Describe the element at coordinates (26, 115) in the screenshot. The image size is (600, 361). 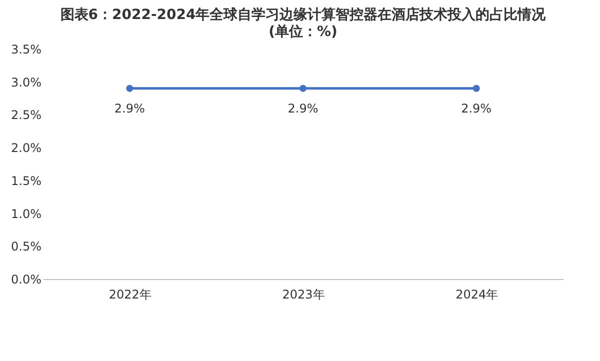
I see `y-tick-label: 2.5%` at that location.